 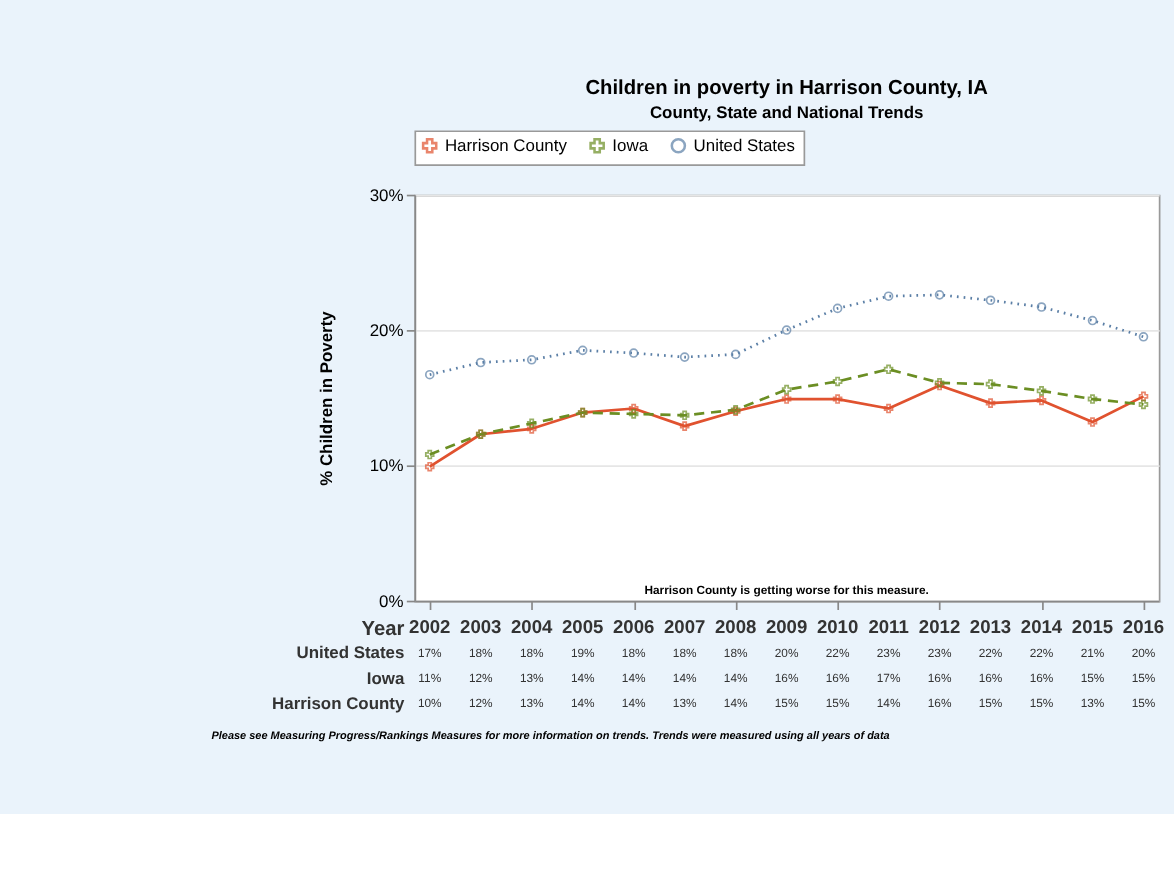 What do you see at coordinates (383, 629) in the screenshot?
I see `x-axis-title: Year` at bounding box center [383, 629].